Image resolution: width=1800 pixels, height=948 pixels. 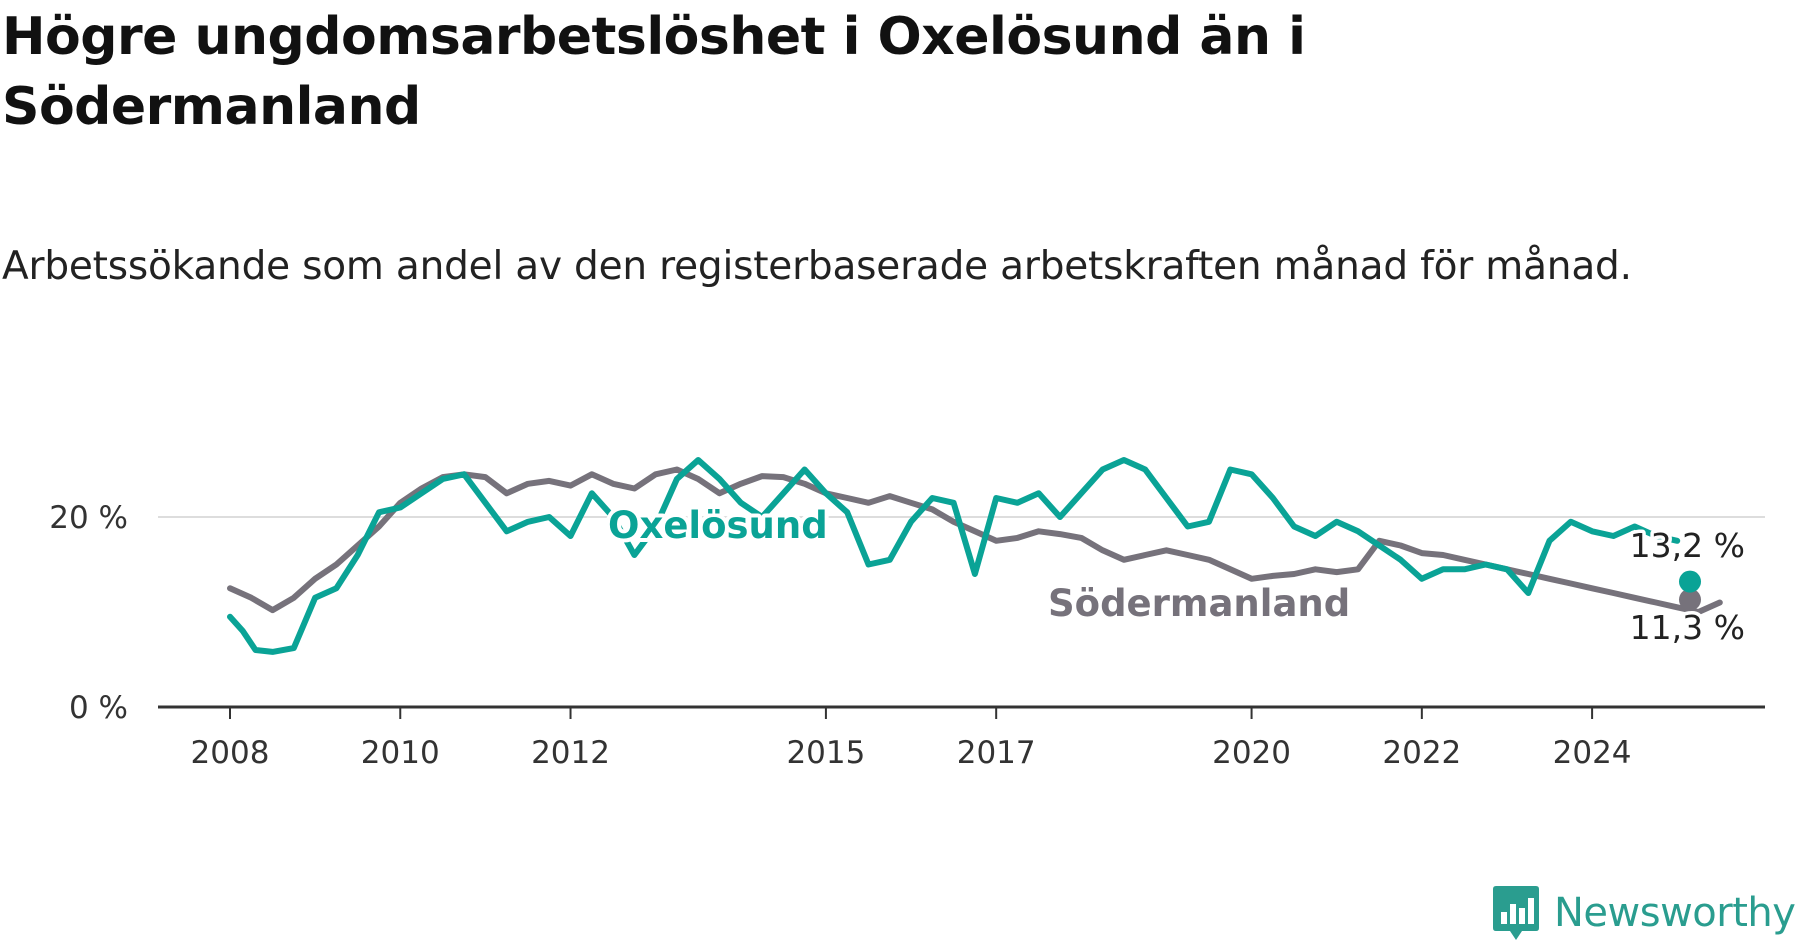 I want to click on x-tick-label: 2010, so click(x=400, y=753).